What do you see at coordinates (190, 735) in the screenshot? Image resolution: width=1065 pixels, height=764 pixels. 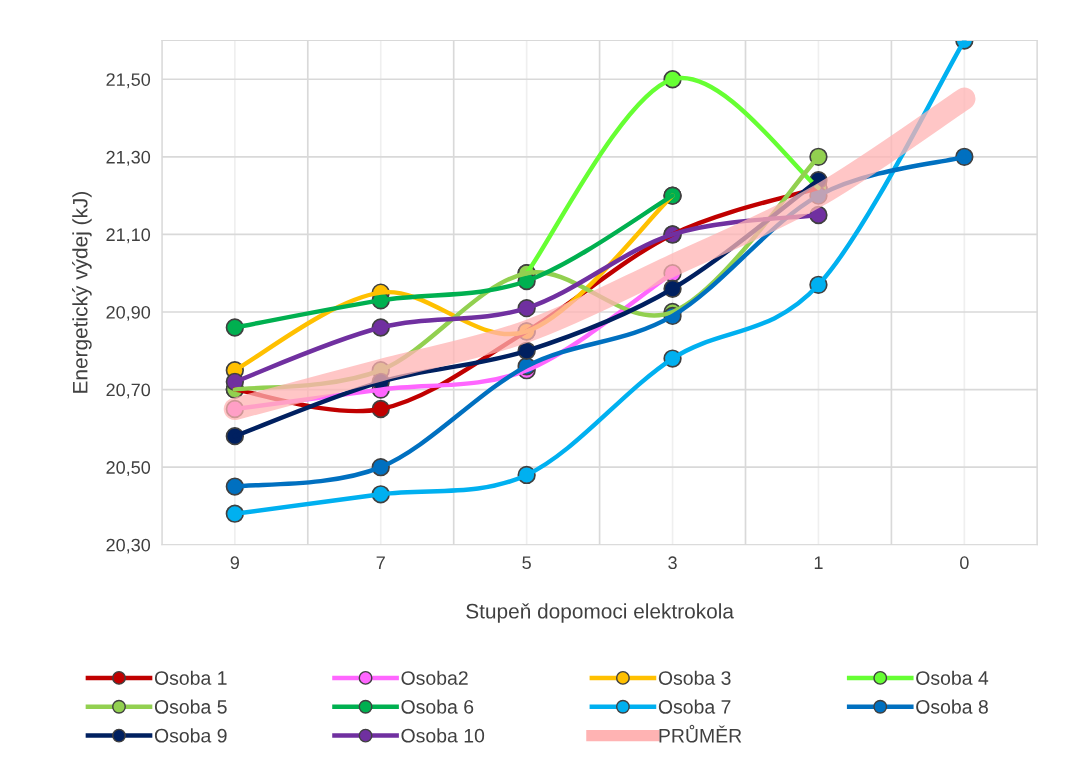 I see `legend-label: Osoba 9` at bounding box center [190, 735].